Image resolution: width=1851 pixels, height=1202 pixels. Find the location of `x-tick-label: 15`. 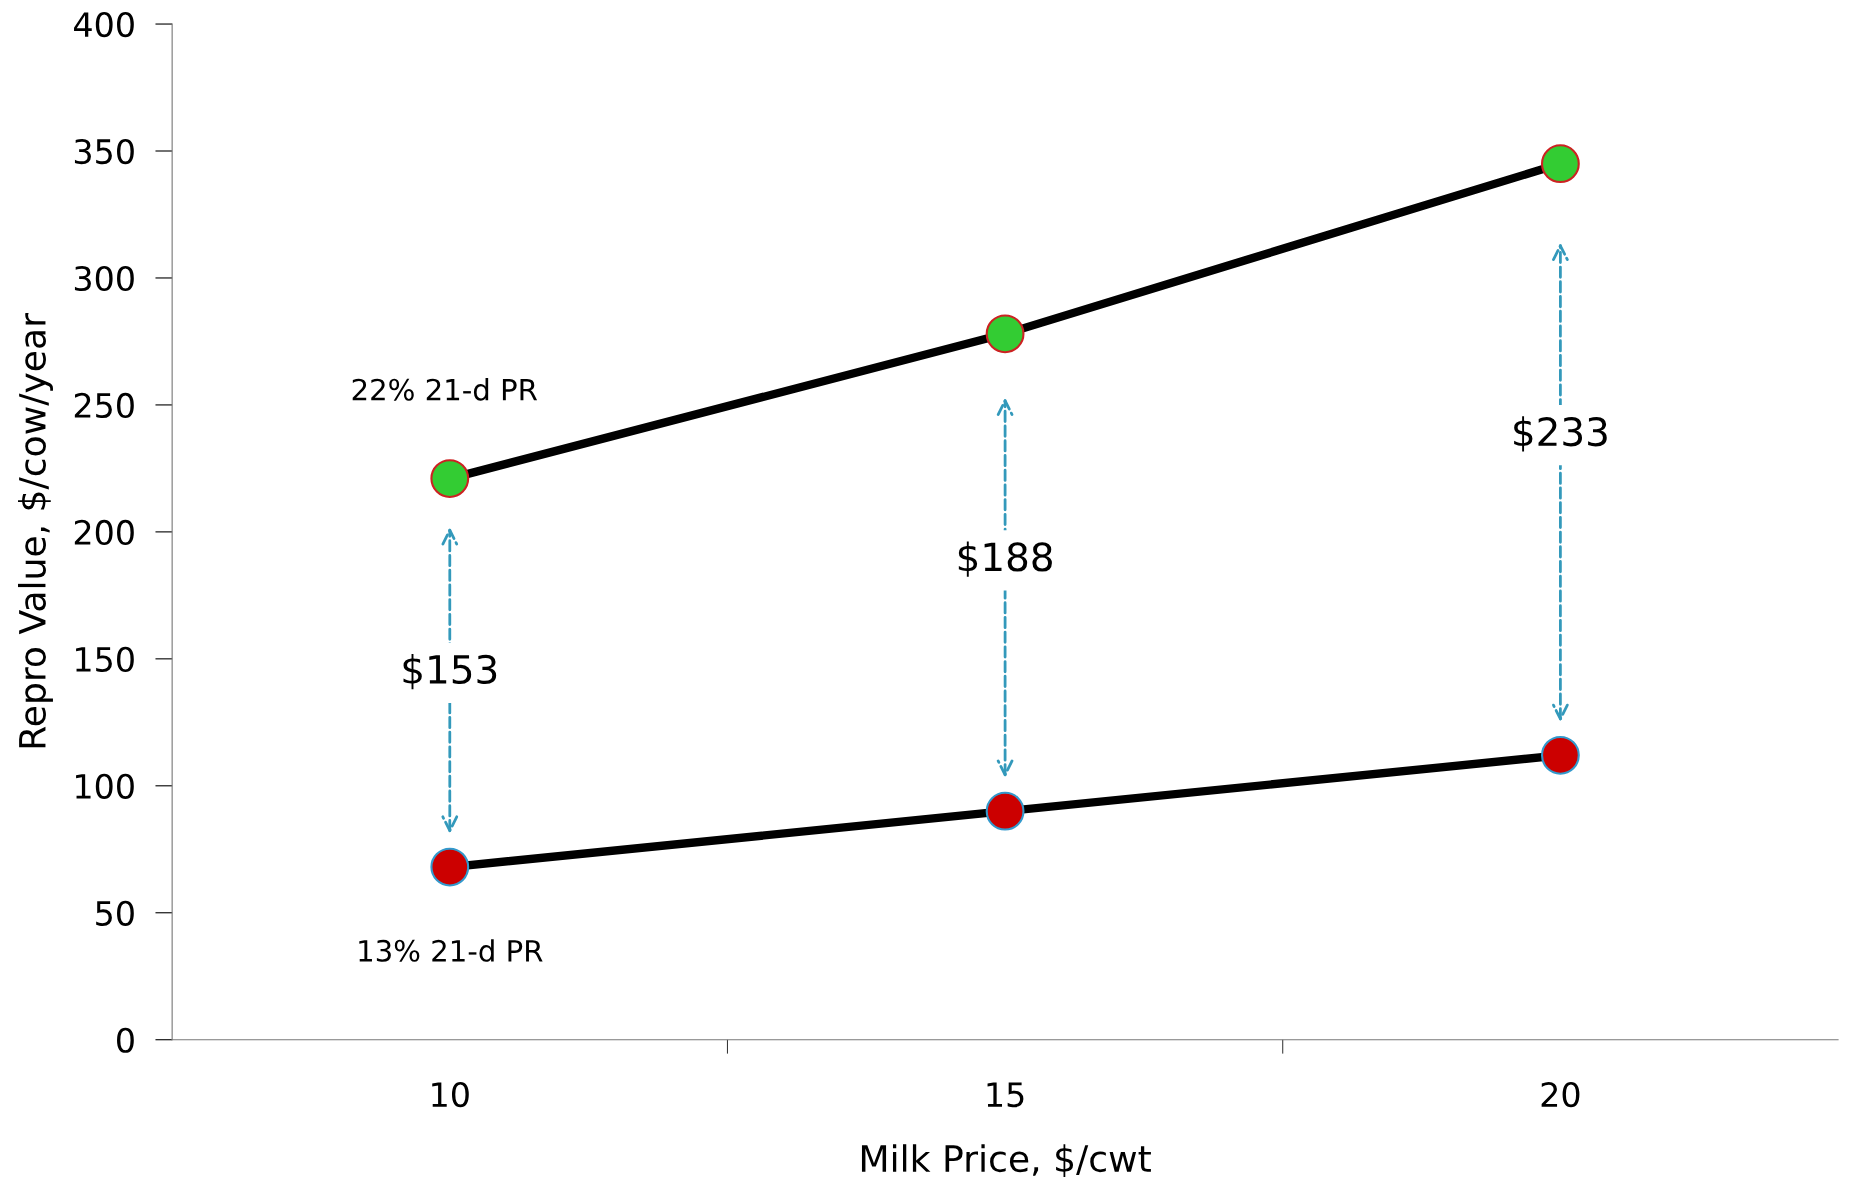

x-tick-label: 15 is located at coordinates (1005, 1095).